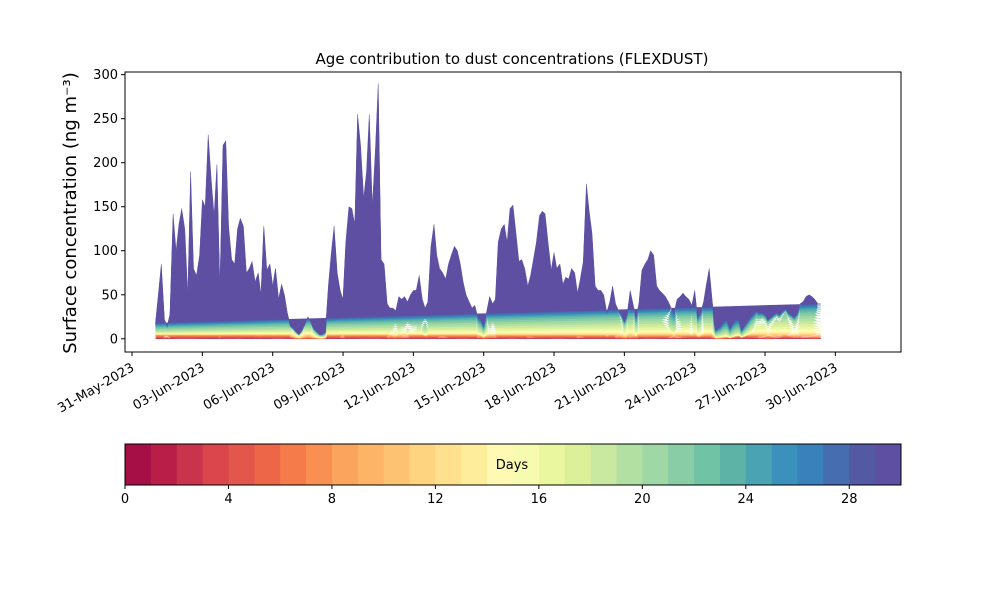 This screenshot has height=600, width=1000. Describe the element at coordinates (746, 499) in the screenshot. I see `colorbar-tick-label: 24` at that location.